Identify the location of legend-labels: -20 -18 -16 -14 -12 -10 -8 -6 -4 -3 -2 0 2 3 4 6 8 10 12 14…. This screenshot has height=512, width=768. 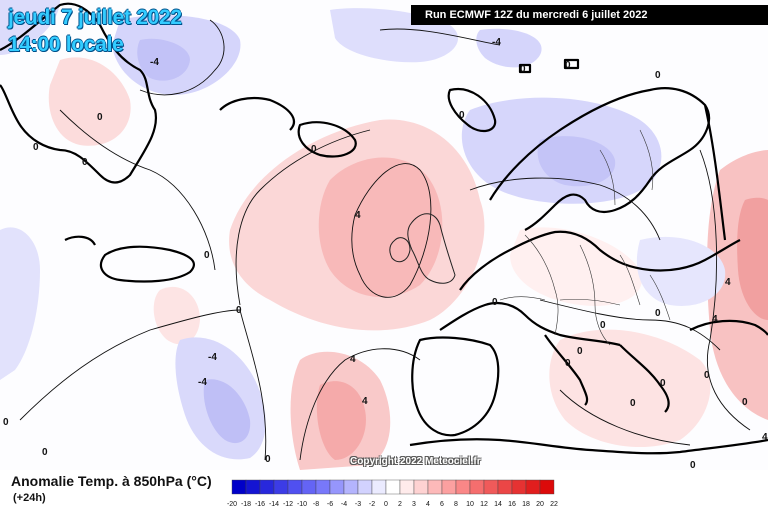
(392, 504).